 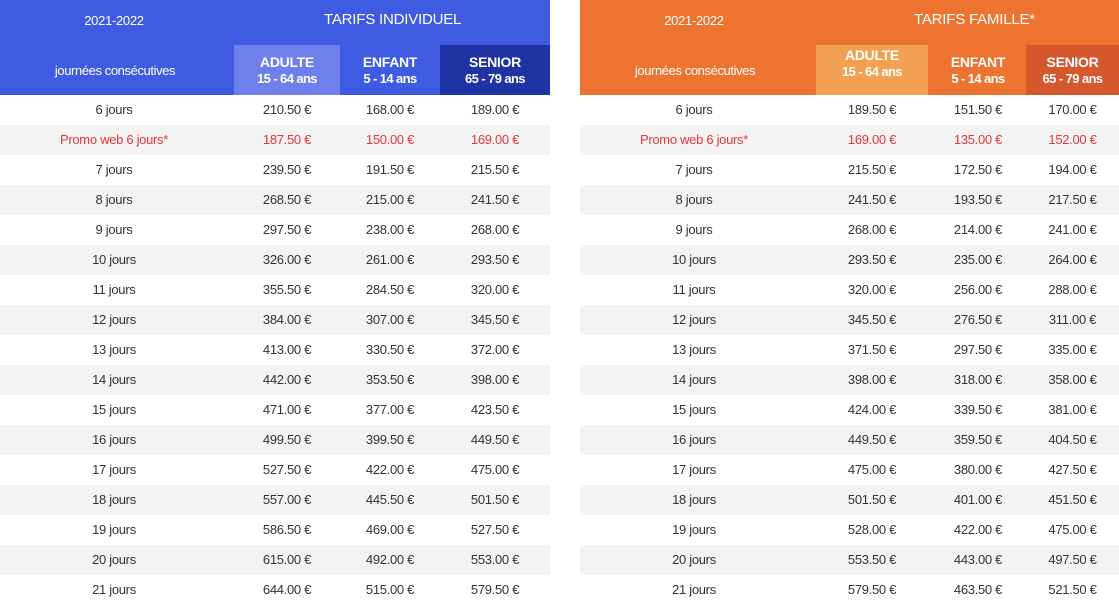 What do you see at coordinates (287, 499) in the screenshot?
I see `adult-price: 557.00 €` at bounding box center [287, 499].